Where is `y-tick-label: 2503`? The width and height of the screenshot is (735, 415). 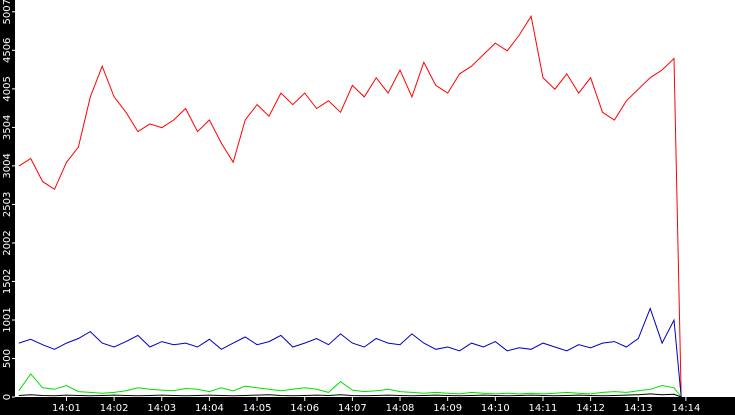 y-tick-label: 2503 is located at coordinates (7, 204).